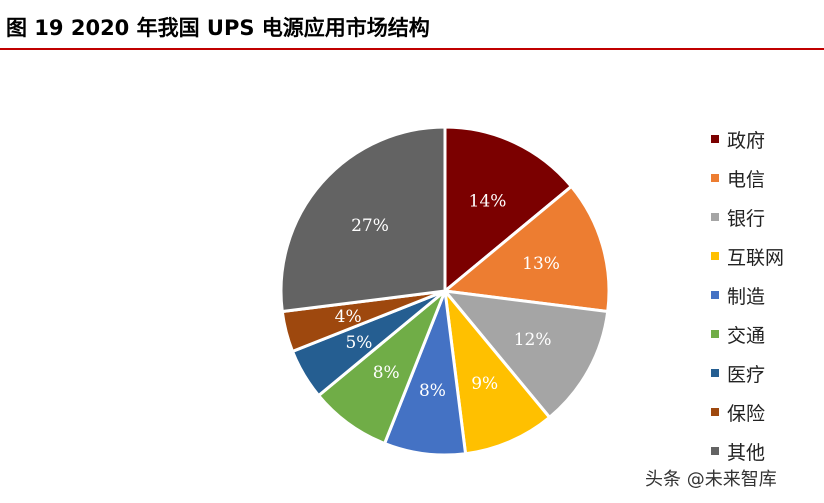  Describe the element at coordinates (370, 226) in the screenshot. I see `pie-data-label-8: 27%` at that location.